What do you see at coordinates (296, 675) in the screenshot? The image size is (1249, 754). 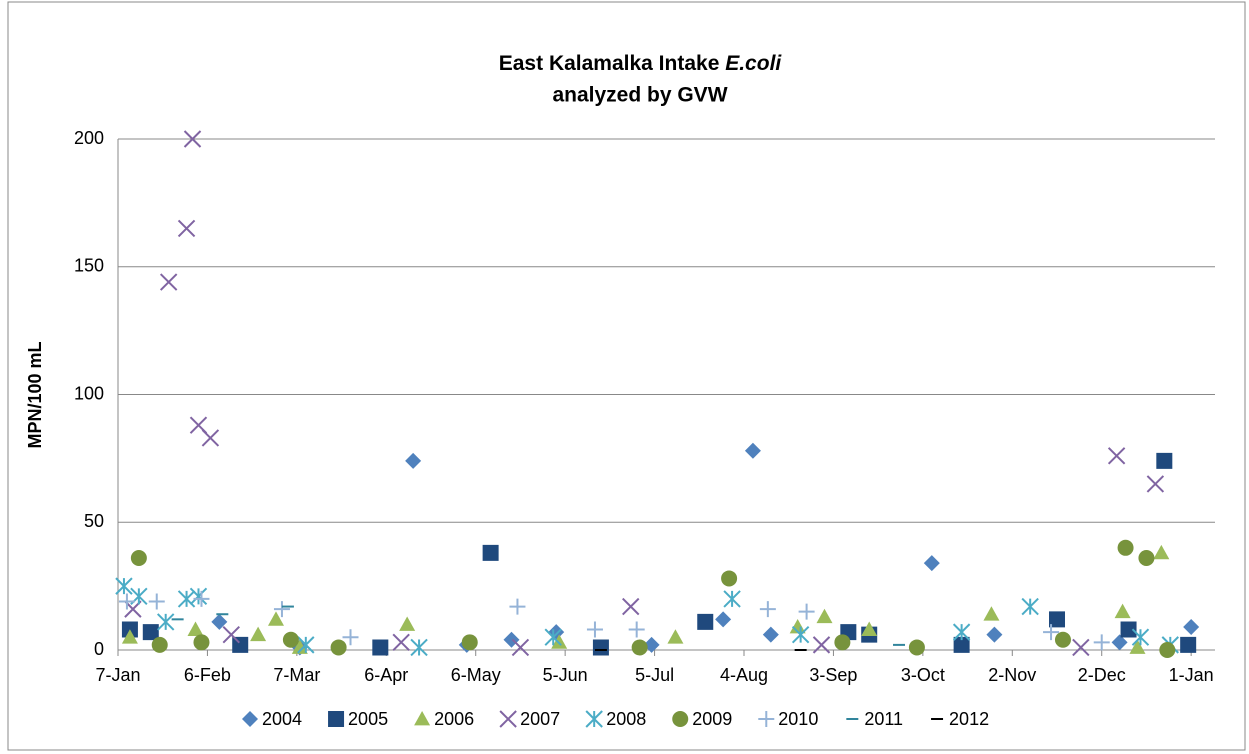 I see `x-tick-label: 7-Mar` at bounding box center [296, 675].